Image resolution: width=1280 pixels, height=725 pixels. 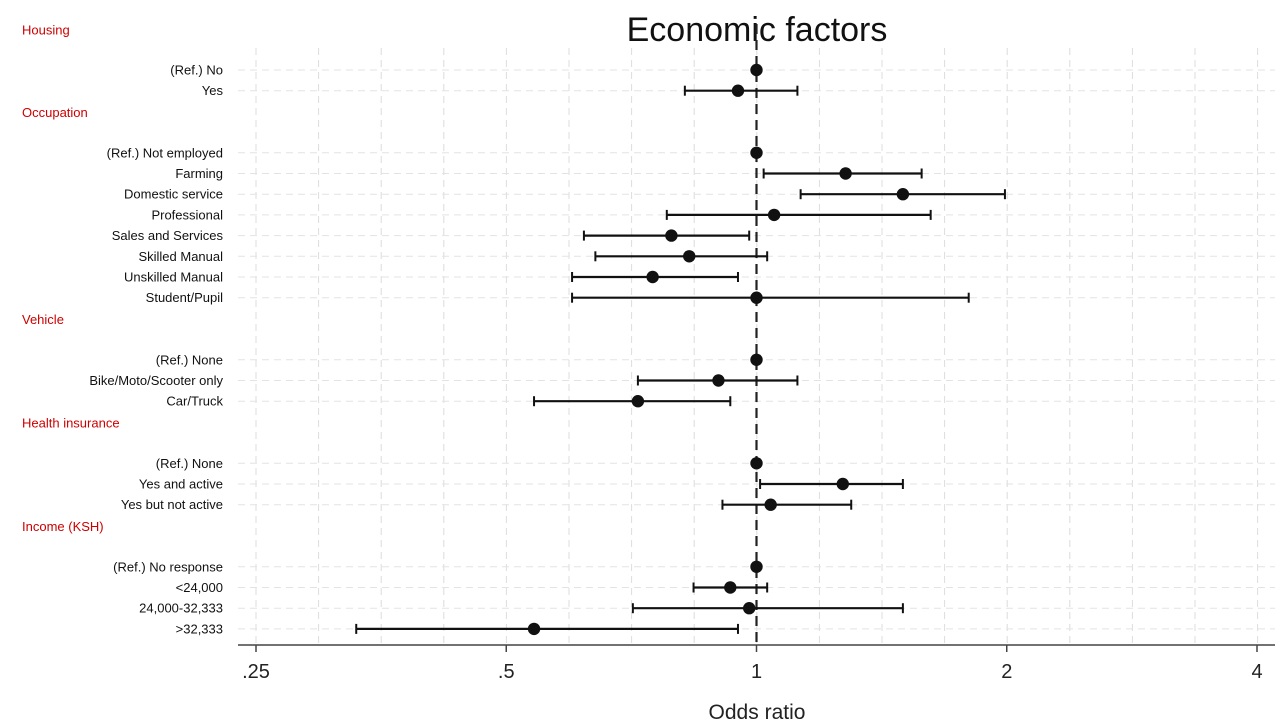 What do you see at coordinates (63, 526) in the screenshot?
I see `group-label: Income (KSH)` at bounding box center [63, 526].